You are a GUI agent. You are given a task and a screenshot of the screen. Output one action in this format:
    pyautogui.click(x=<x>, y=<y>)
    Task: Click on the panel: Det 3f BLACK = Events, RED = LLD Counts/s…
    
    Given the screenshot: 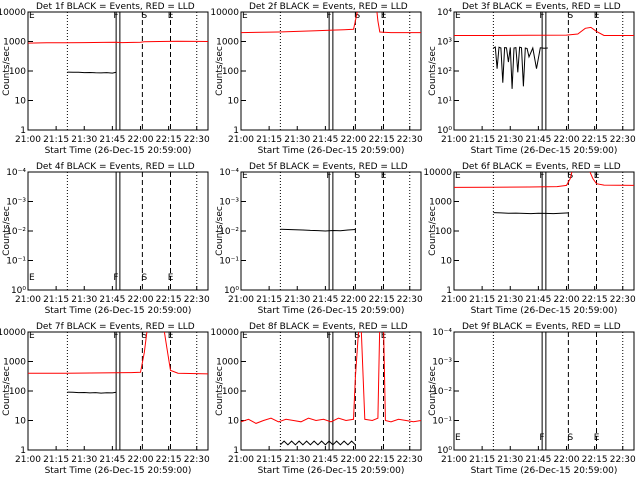 What is the action you would take?
    pyautogui.click(x=532, y=79)
    